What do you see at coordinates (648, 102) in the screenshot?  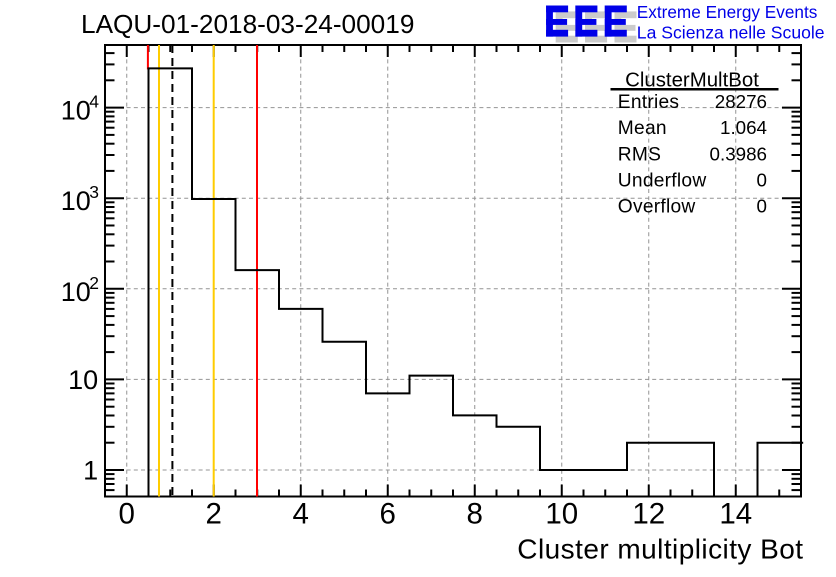 I see `svg-text: Entries` at bounding box center [648, 102].